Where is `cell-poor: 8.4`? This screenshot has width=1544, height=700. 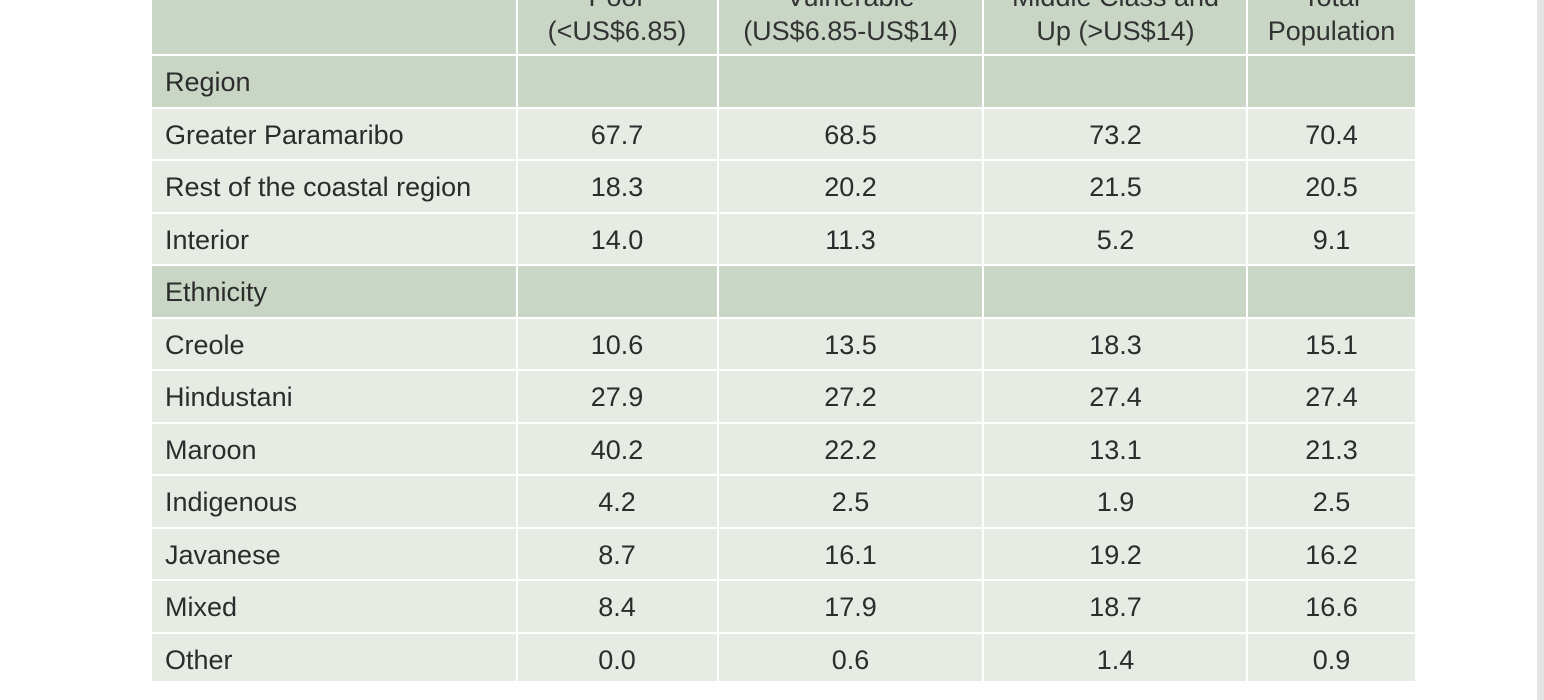 cell-poor: 8.4 is located at coordinates (617, 606).